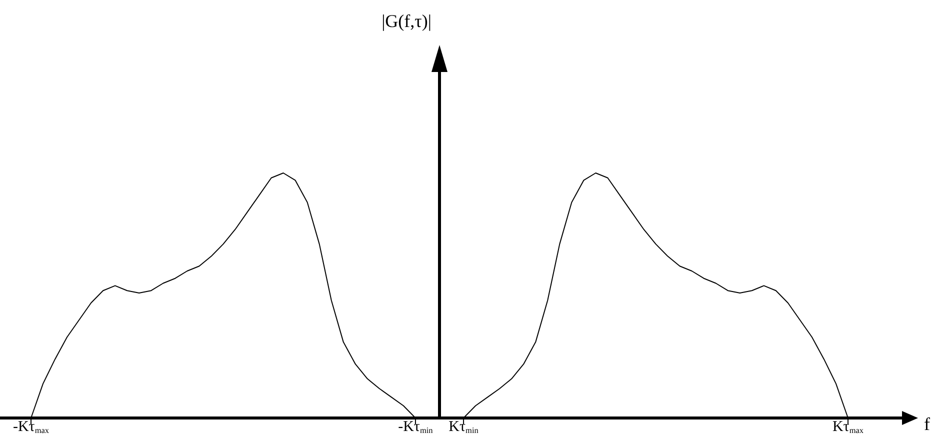 Image resolution: width=939 pixels, height=436 pixels. I want to click on x-axis-title: f, so click(927, 424).